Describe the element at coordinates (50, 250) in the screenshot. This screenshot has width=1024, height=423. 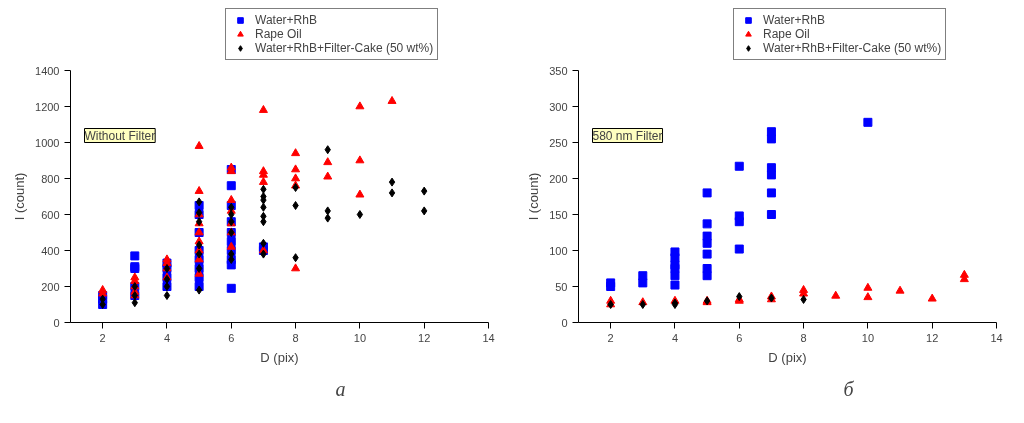
I see `y-tick-label: 400` at that location.